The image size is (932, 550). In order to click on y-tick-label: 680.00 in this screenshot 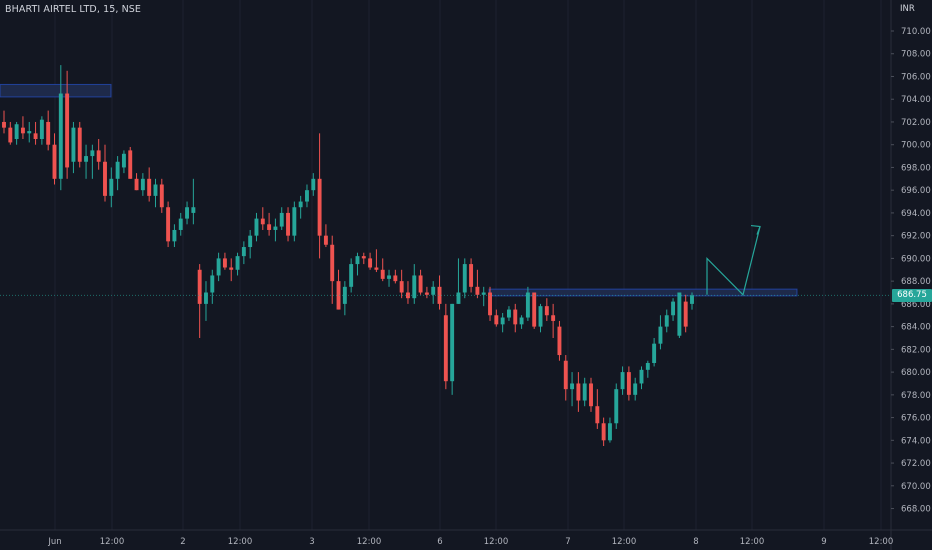, I will do `click(916, 373)`.